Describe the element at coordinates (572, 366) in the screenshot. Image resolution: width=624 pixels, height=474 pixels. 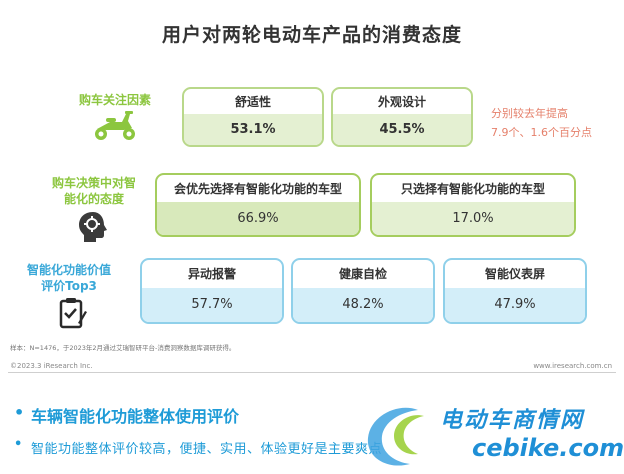
I see `website-link: www.iresearch.com.cn` at that location.